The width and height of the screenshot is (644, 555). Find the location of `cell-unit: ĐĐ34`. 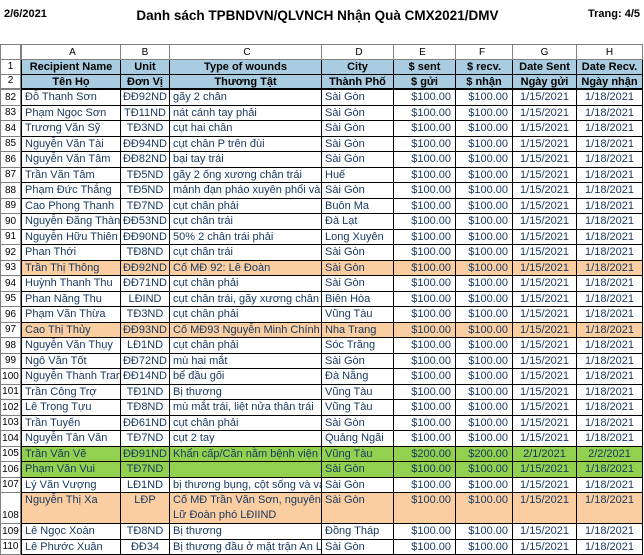

cell-unit: ĐĐ34 is located at coordinates (145, 547).